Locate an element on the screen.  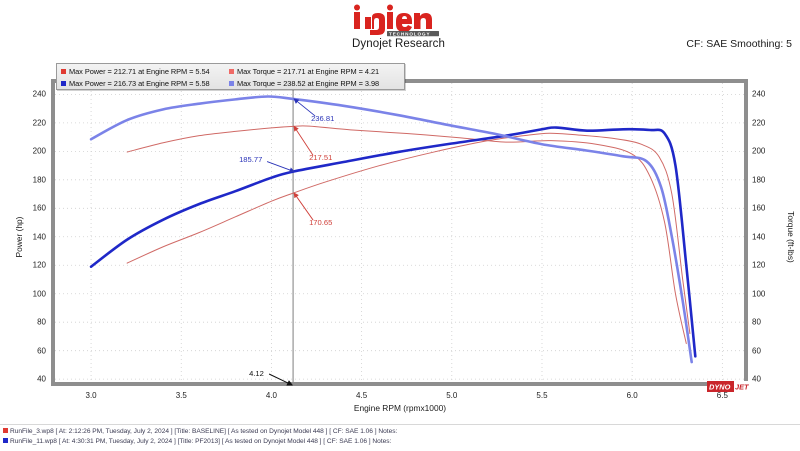
company-name: Dynojet Research is located at coordinates (399, 44).